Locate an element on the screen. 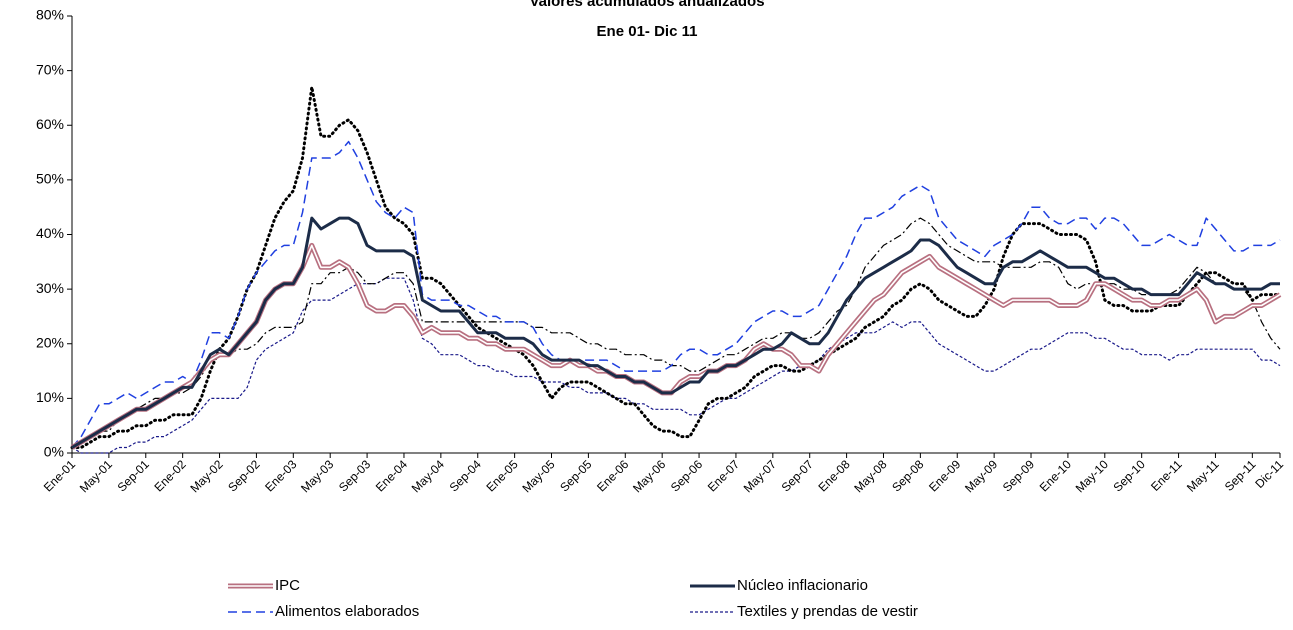 This screenshot has height=630, width=1293. x-tick-label: Ene-04 is located at coordinates (391, 475).